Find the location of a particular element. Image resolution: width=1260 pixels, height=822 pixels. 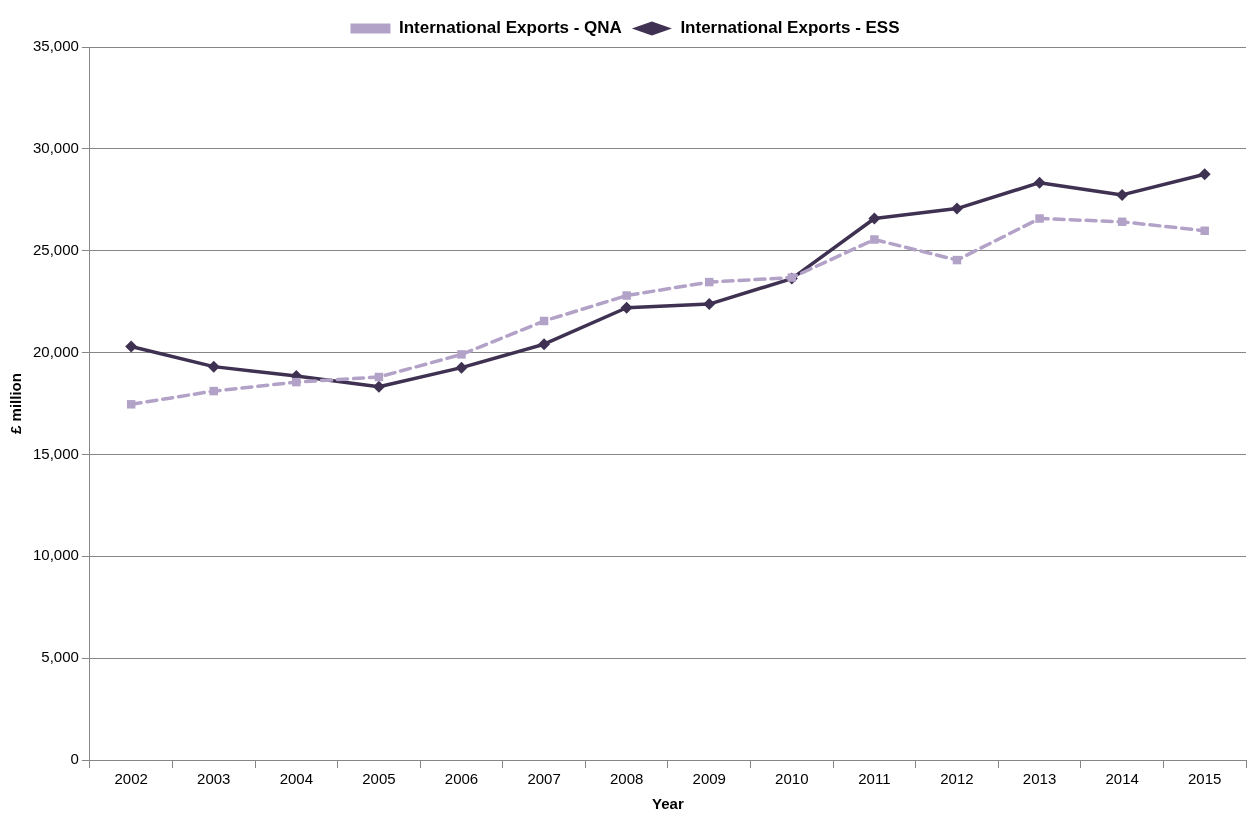

x-axis-title: Year is located at coordinates (668, 804).